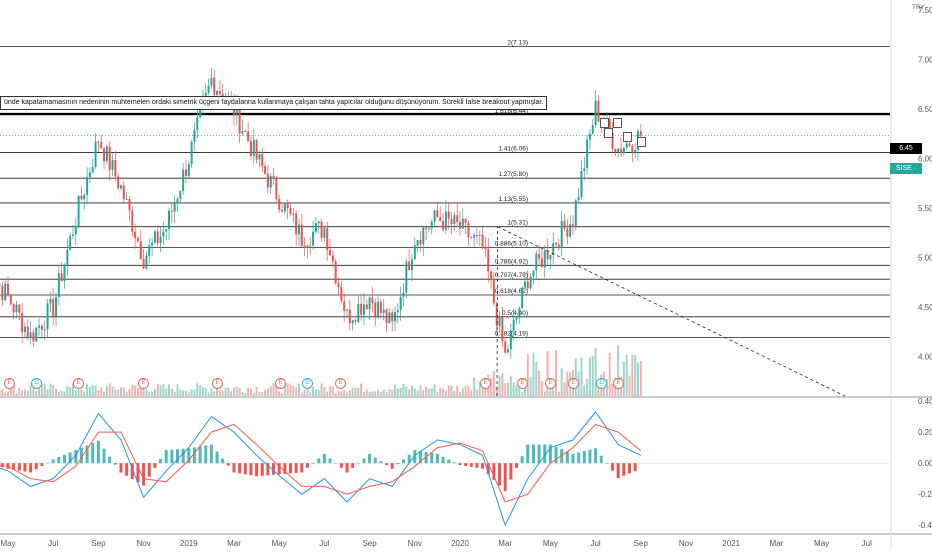 This screenshot has width=932, height=555. Describe the element at coordinates (925, 257) in the screenshot. I see `price-axis-tick: 5.00` at that location.